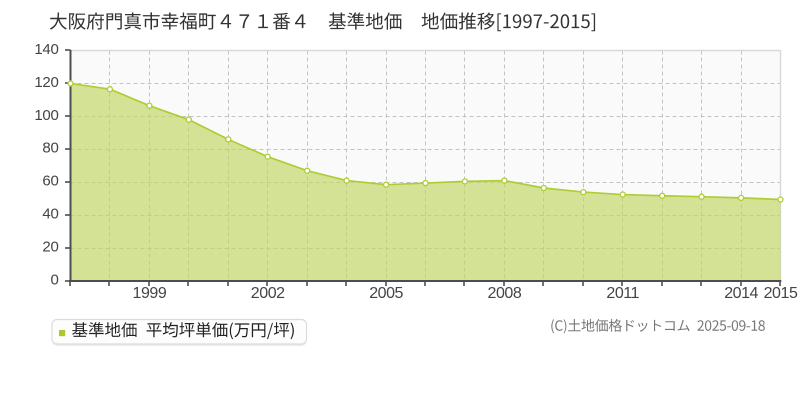 This screenshot has height=400, width=800. Describe the element at coordinates (46, 82) in the screenshot. I see `svg-text: 120` at that location.